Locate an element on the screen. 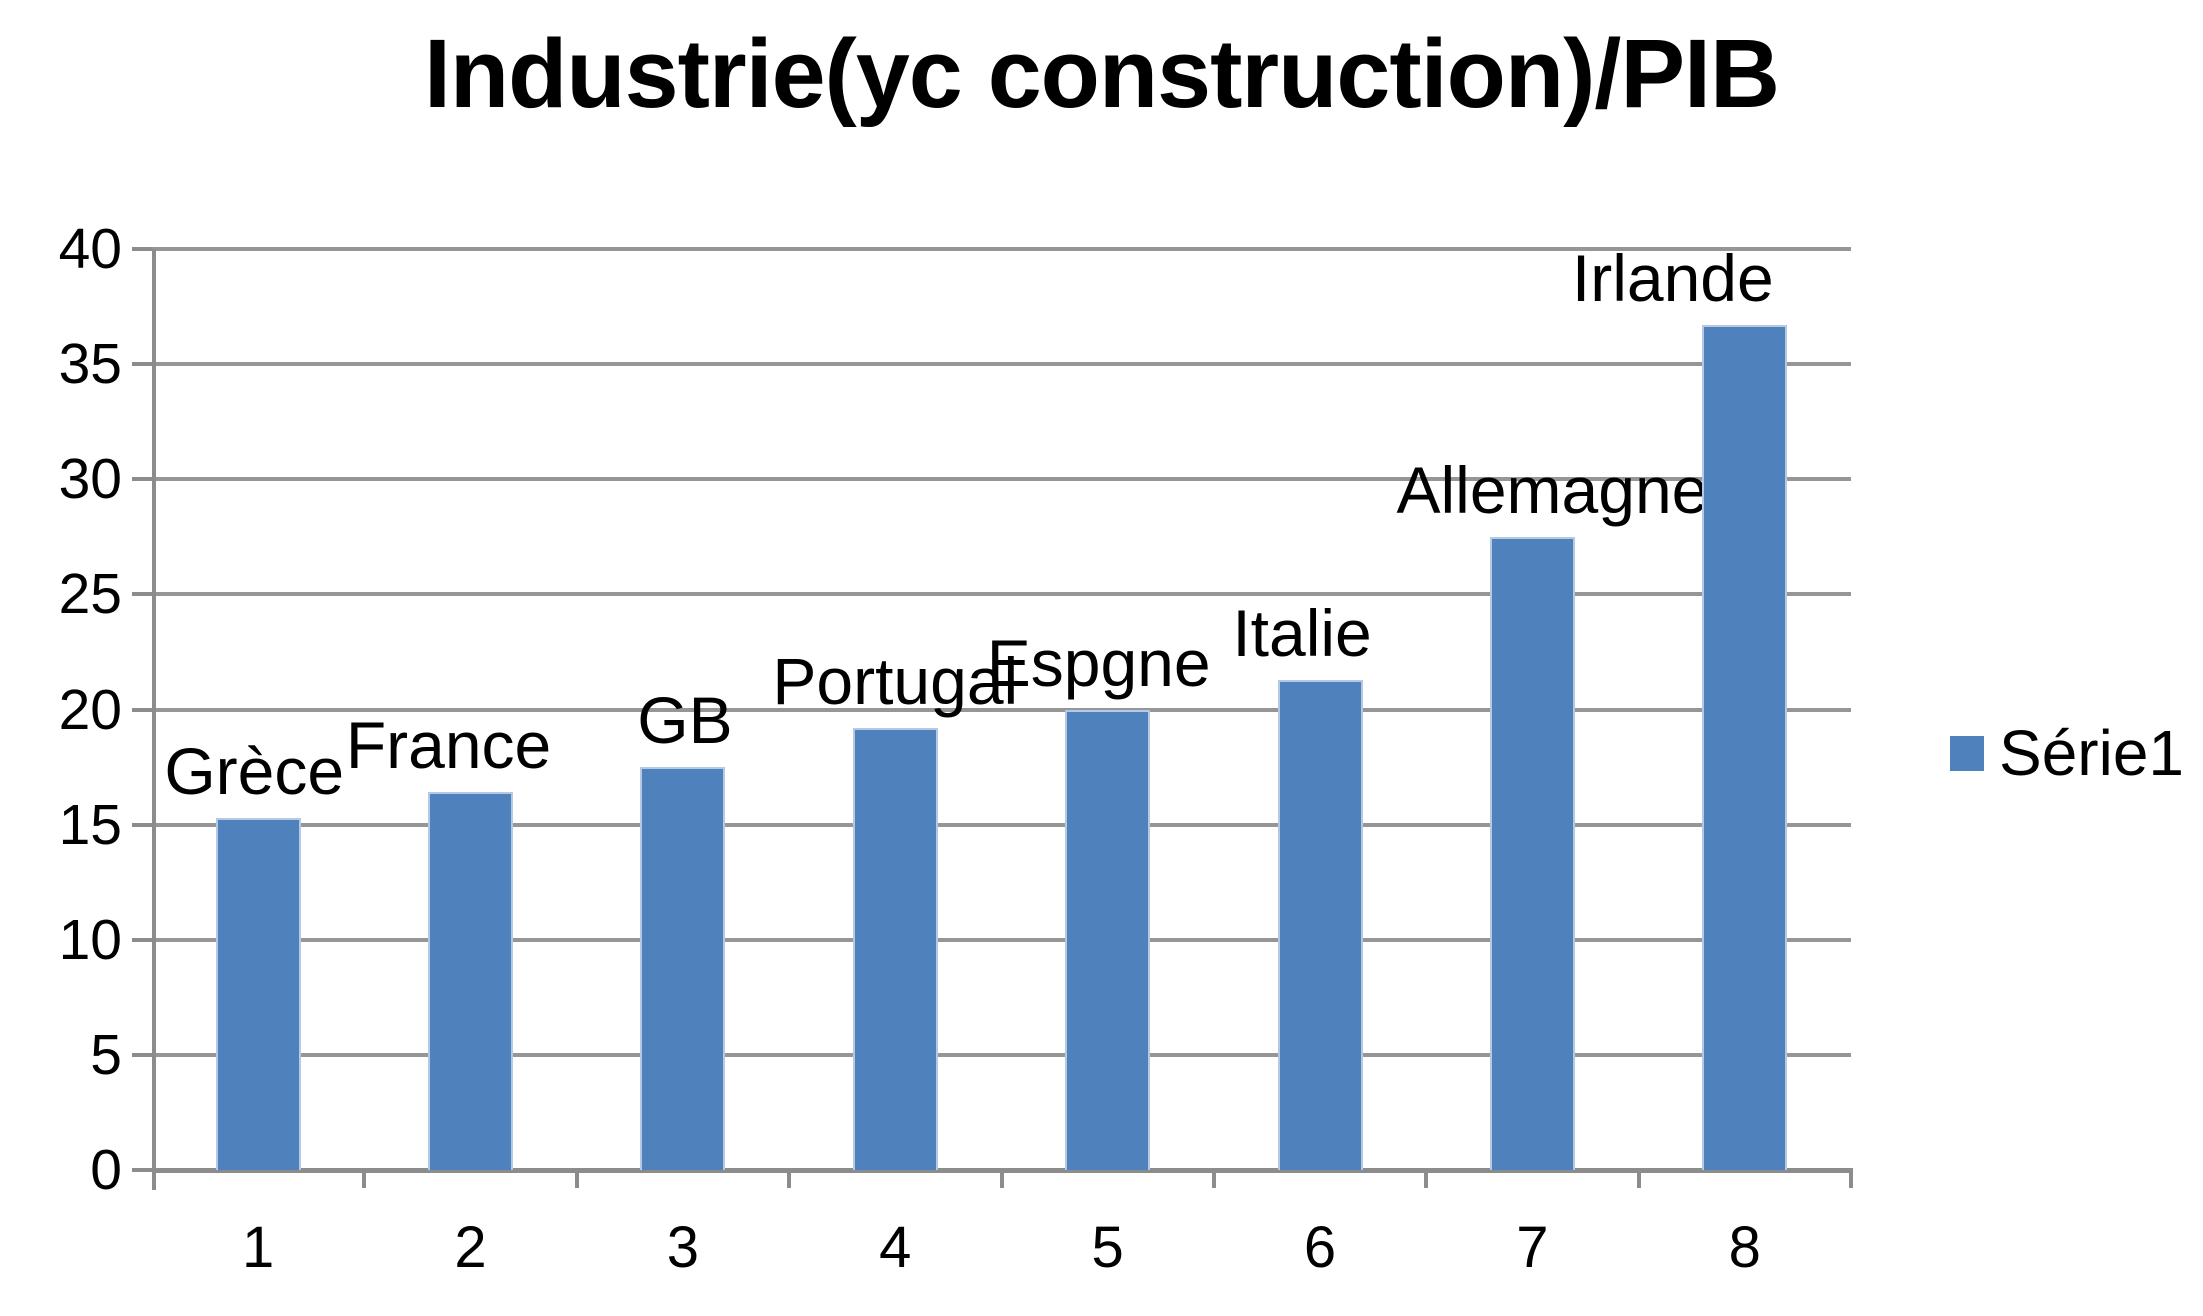  data-label: Italie is located at coordinates (1302, 632).